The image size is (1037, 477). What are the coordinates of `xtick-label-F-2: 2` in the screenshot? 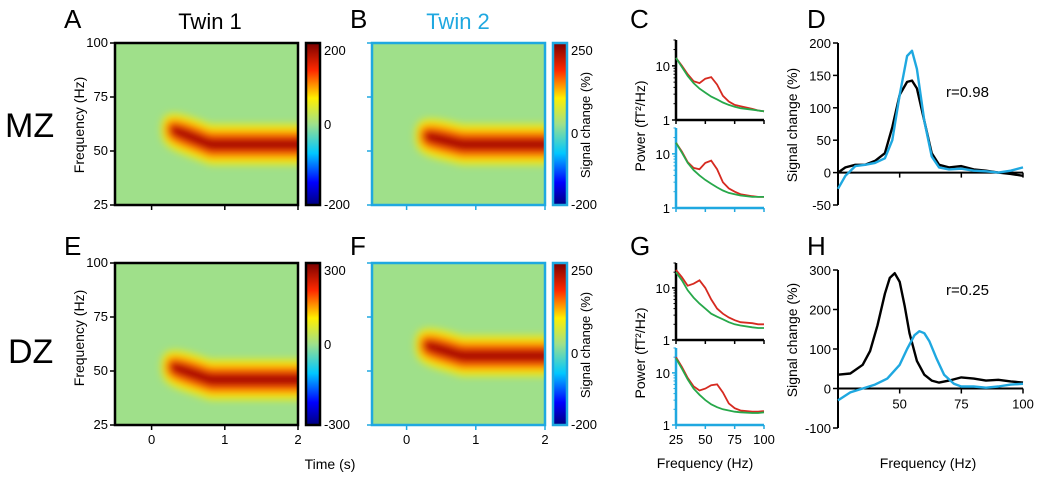 It's located at (544, 439).